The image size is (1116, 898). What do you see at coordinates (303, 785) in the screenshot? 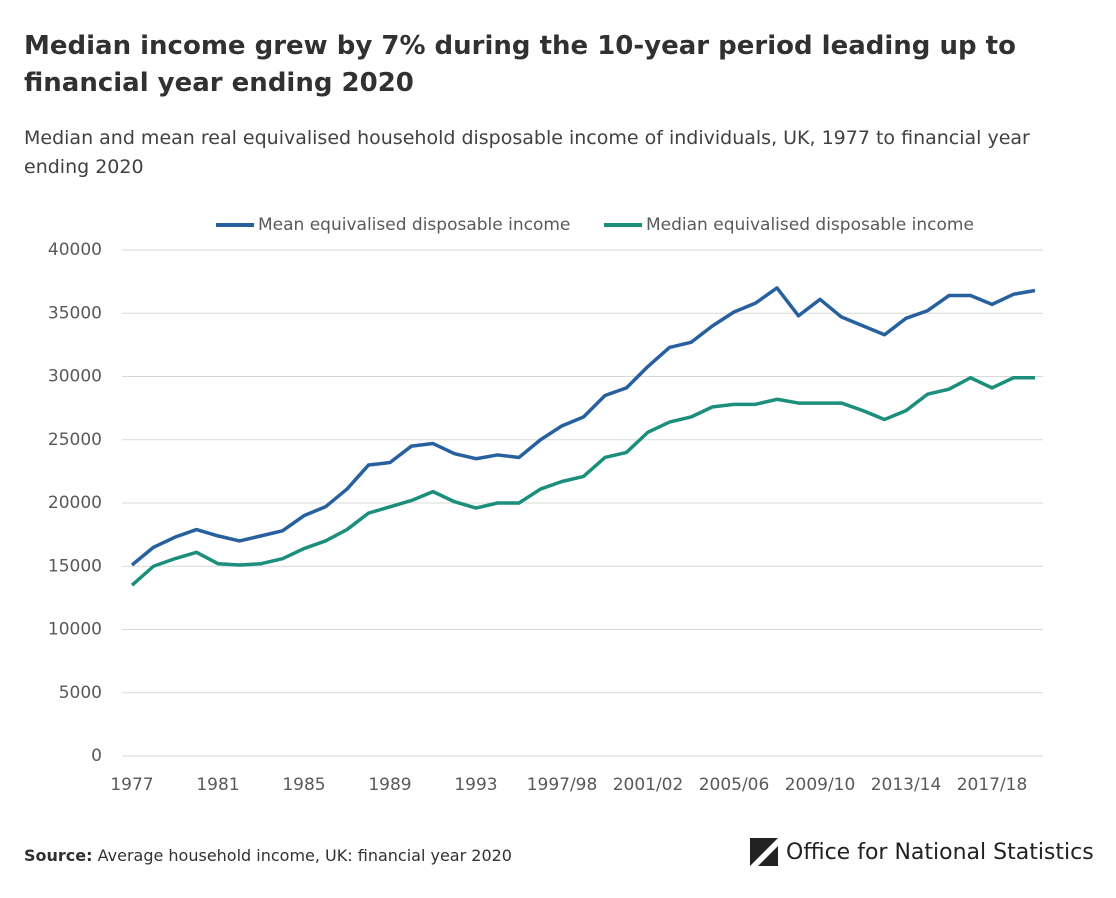
I see `x-tick-label: 1985` at bounding box center [303, 785].